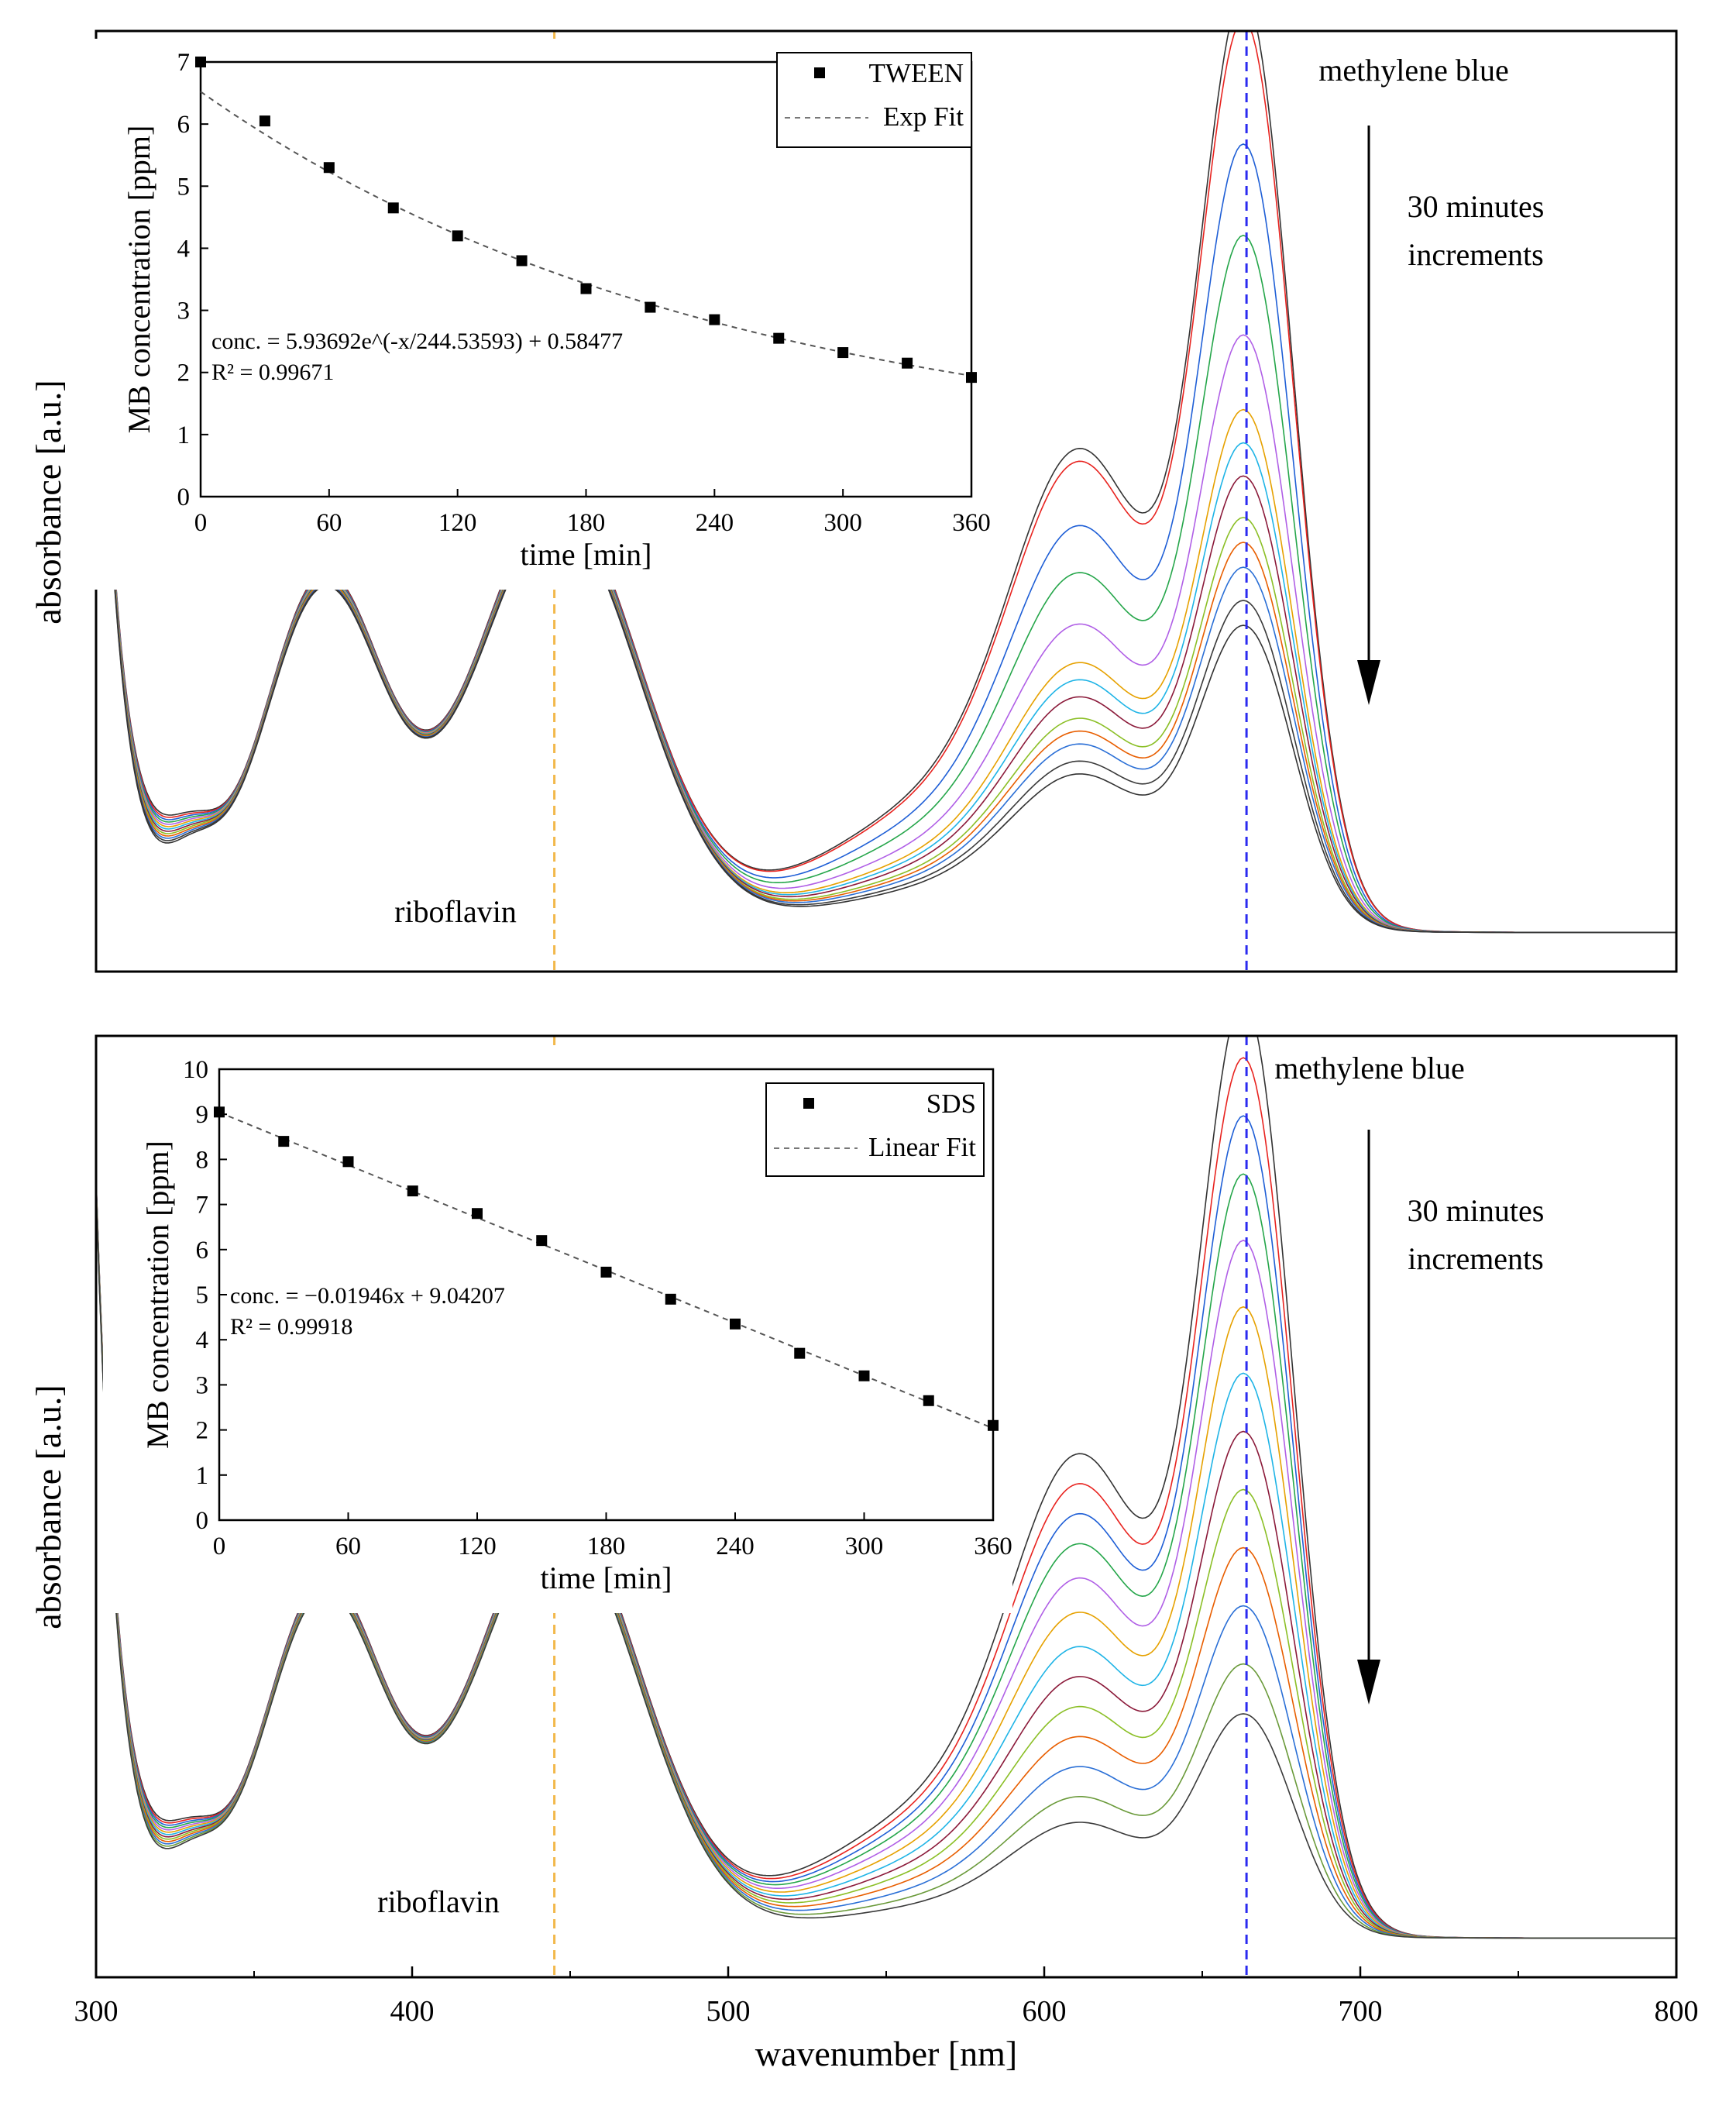 The width and height of the screenshot is (1736, 2102). What do you see at coordinates (1368, 1682) in the screenshot?
I see `bottom-arrow-head` at bounding box center [1368, 1682].